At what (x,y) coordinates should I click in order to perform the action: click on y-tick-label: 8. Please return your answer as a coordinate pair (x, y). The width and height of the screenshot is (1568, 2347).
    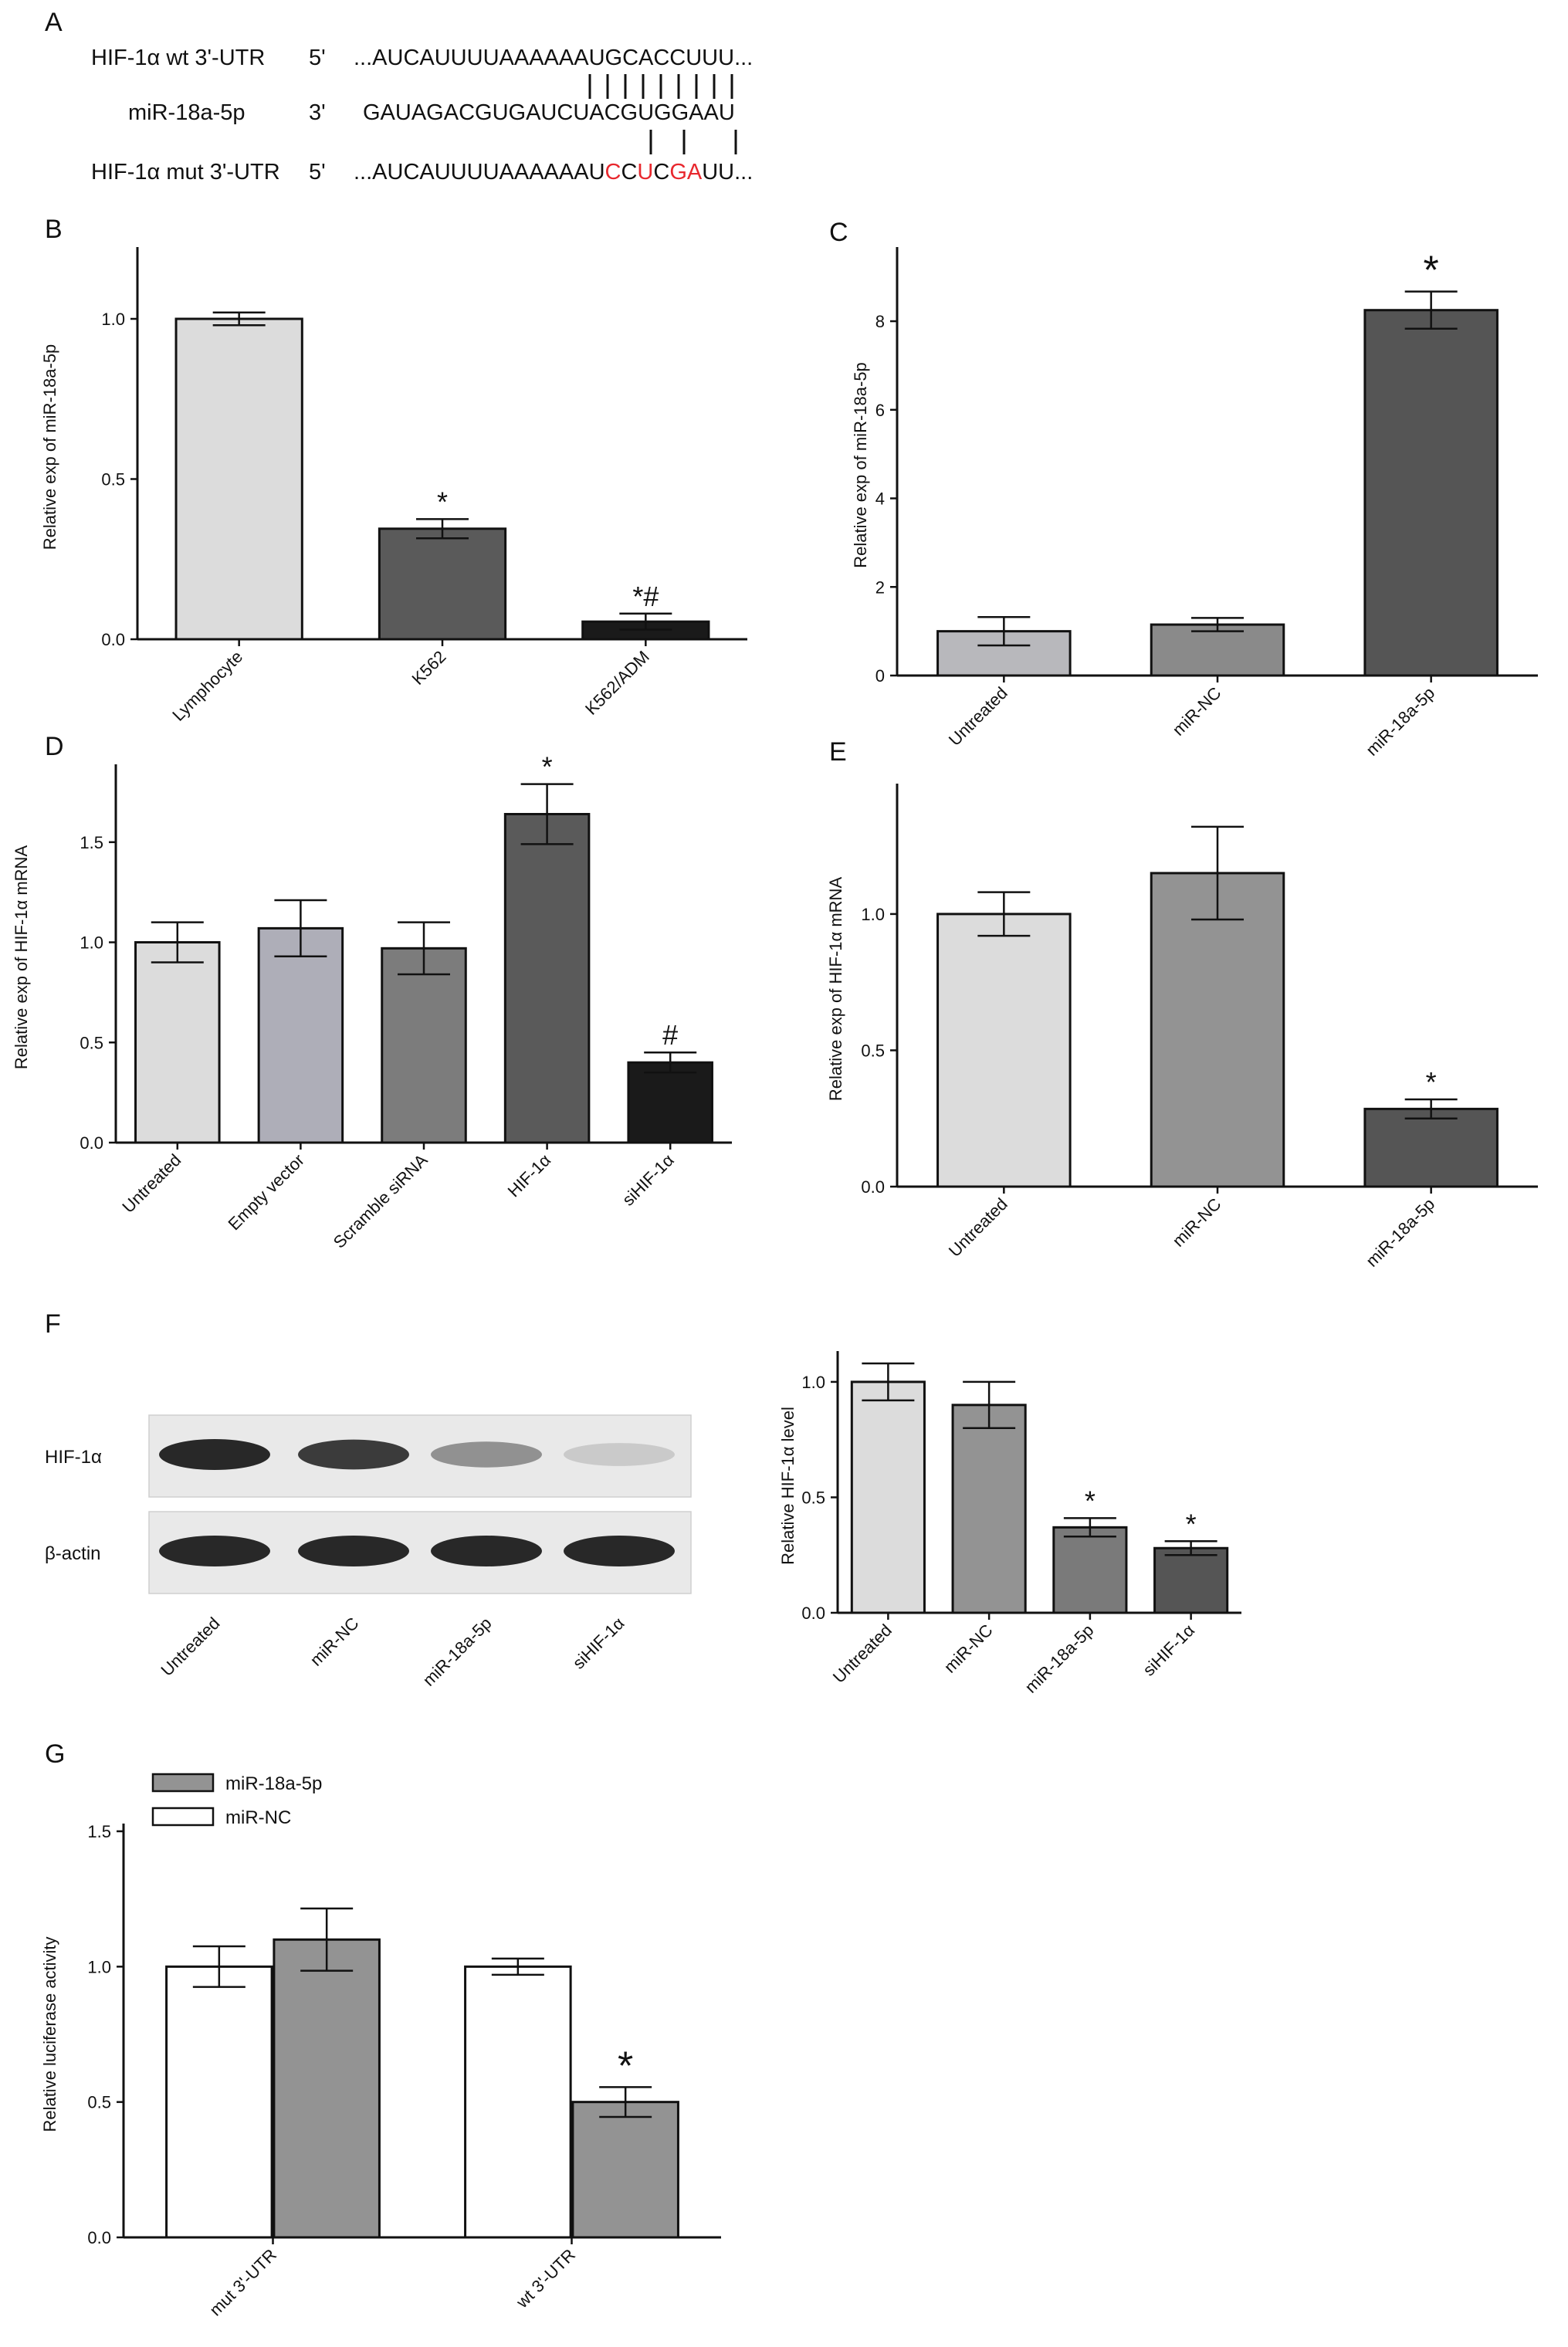
    Looking at the image, I should click on (880, 321).